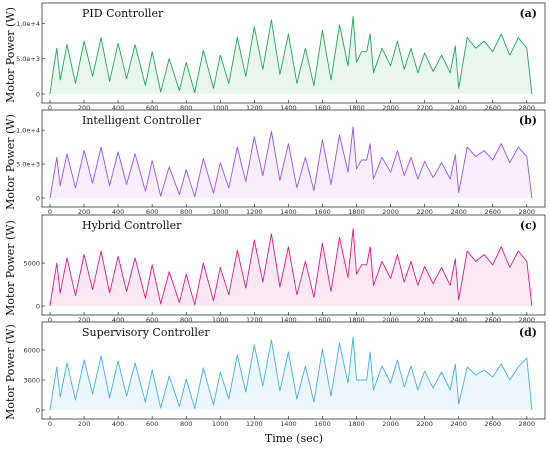 Image resolution: width=550 pixels, height=449 pixels. What do you see at coordinates (356, 320) in the screenshot?
I see `panel-c-x-tick-label-9: 1800` at bounding box center [356, 320].